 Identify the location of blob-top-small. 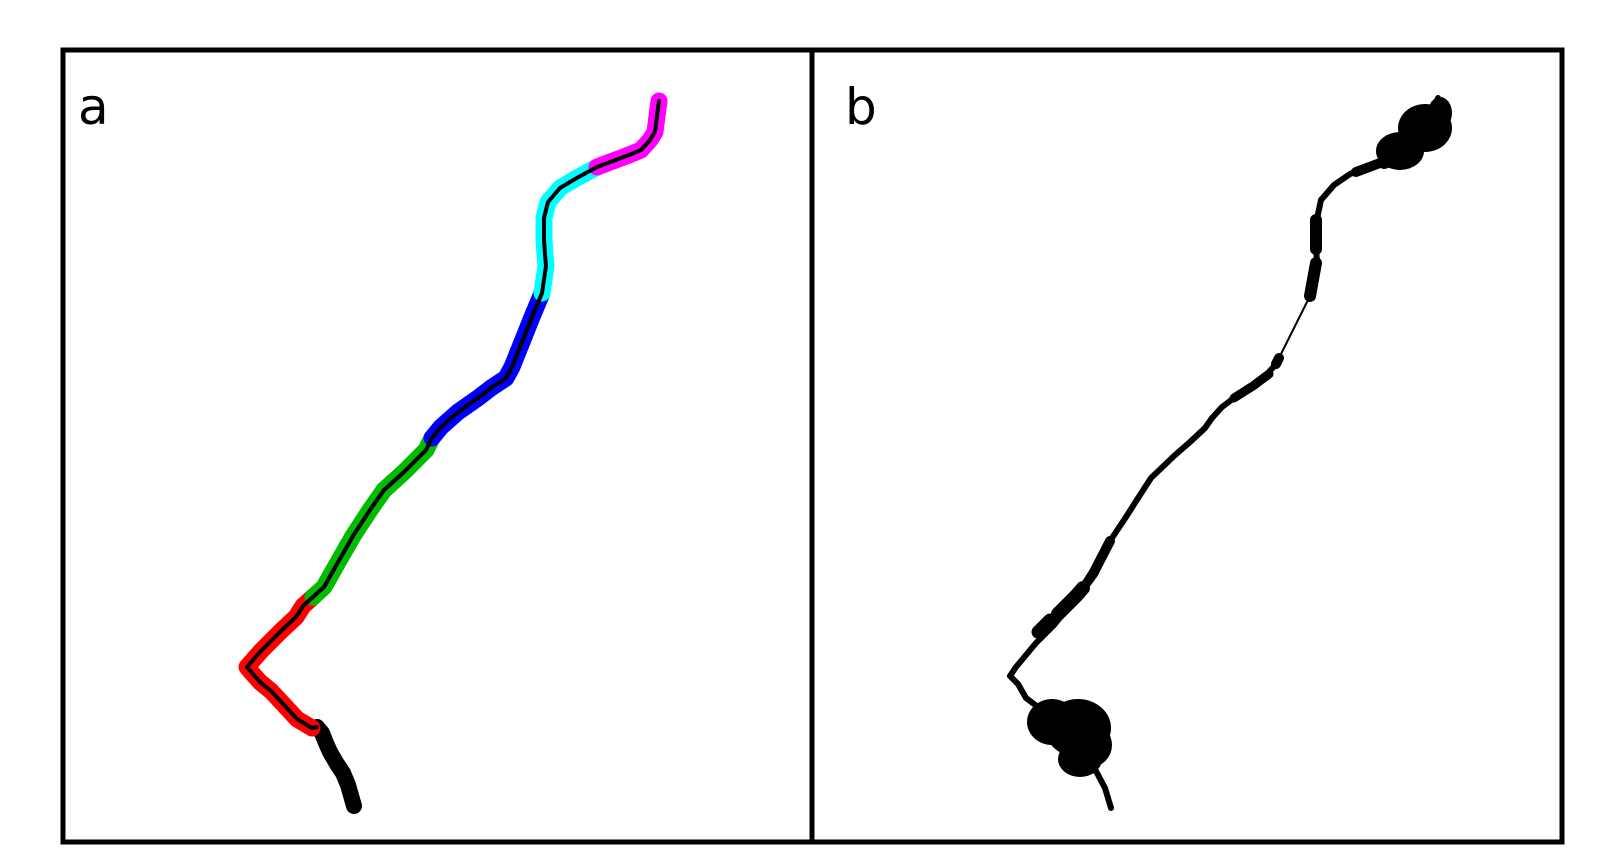
(1440, 113).